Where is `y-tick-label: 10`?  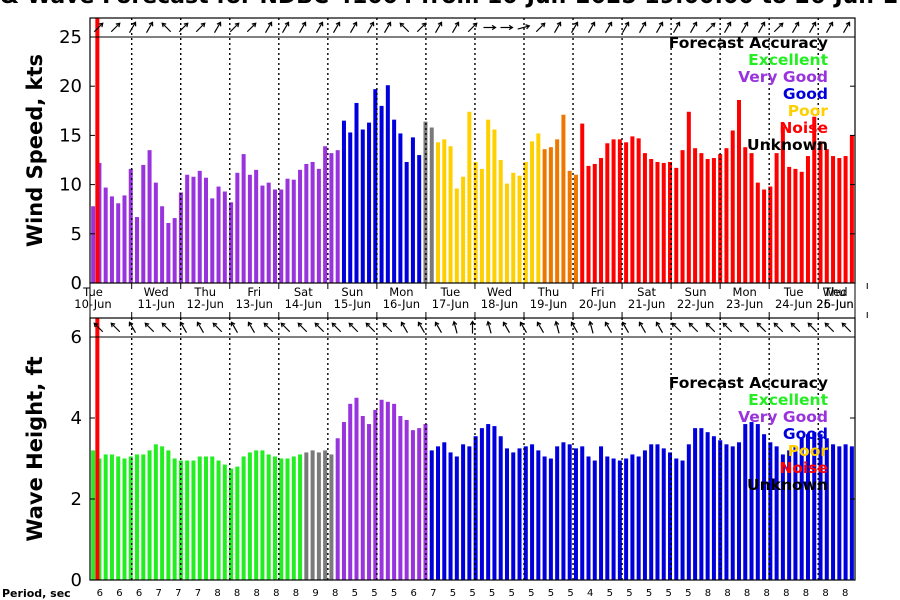 y-tick-label: 10 is located at coordinates (70, 185).